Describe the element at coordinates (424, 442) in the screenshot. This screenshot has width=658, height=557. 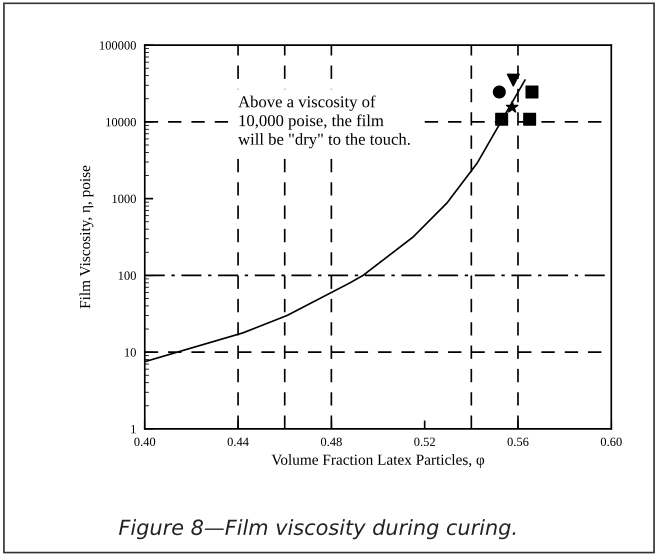
I see `x-tick-label: 0.52` at that location.